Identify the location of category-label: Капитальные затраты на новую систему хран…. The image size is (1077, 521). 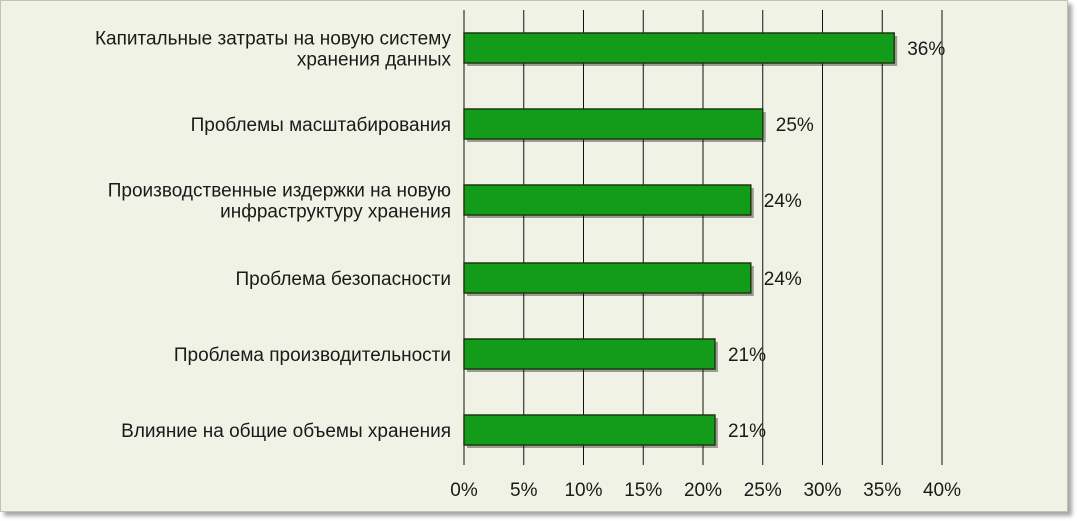
(273, 50).